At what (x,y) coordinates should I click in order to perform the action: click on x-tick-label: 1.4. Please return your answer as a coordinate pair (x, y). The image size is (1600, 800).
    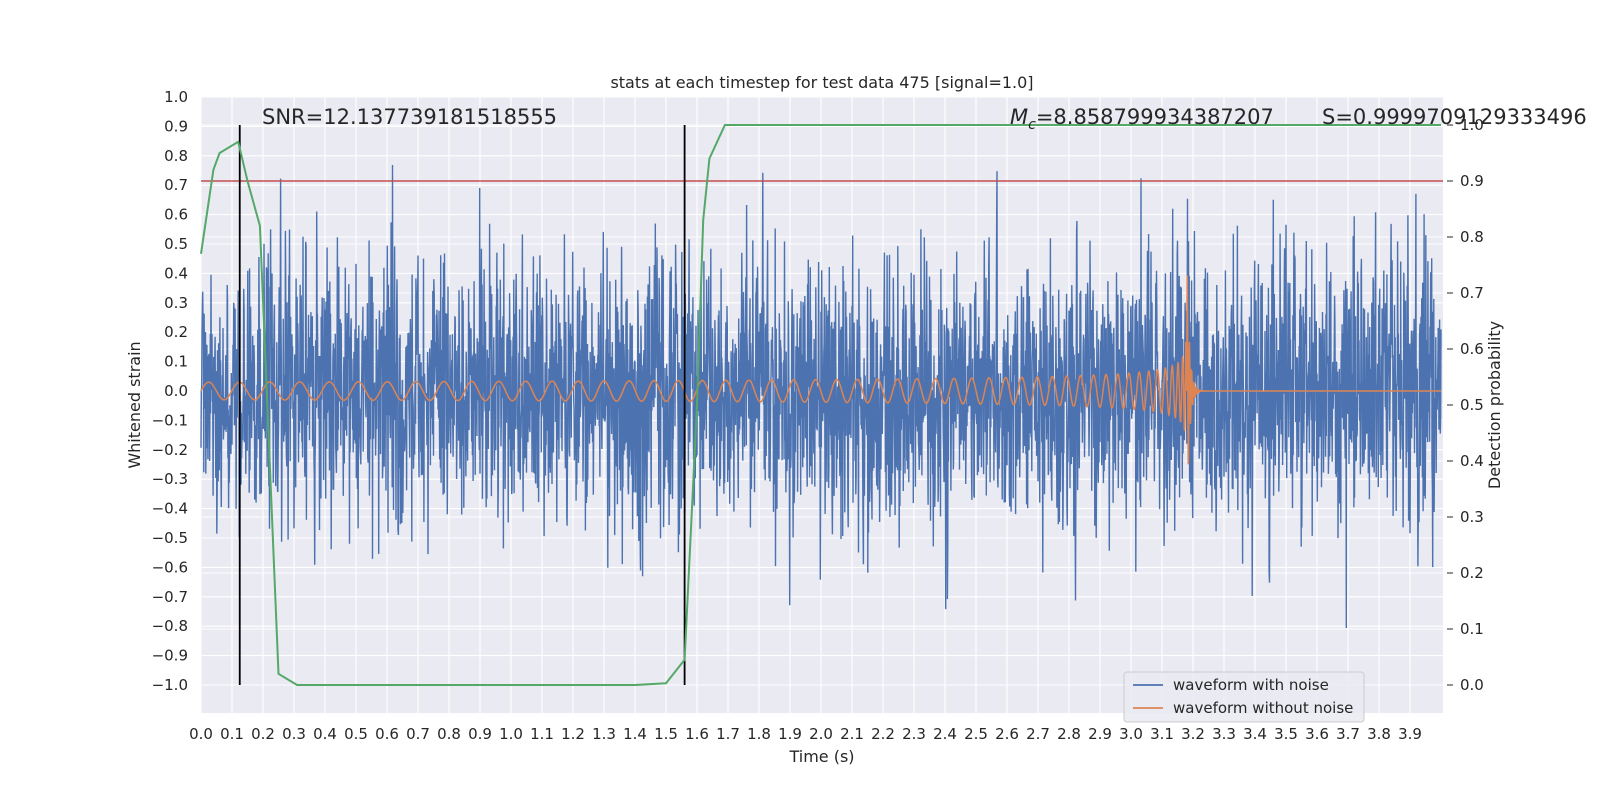
    Looking at the image, I should click on (635, 734).